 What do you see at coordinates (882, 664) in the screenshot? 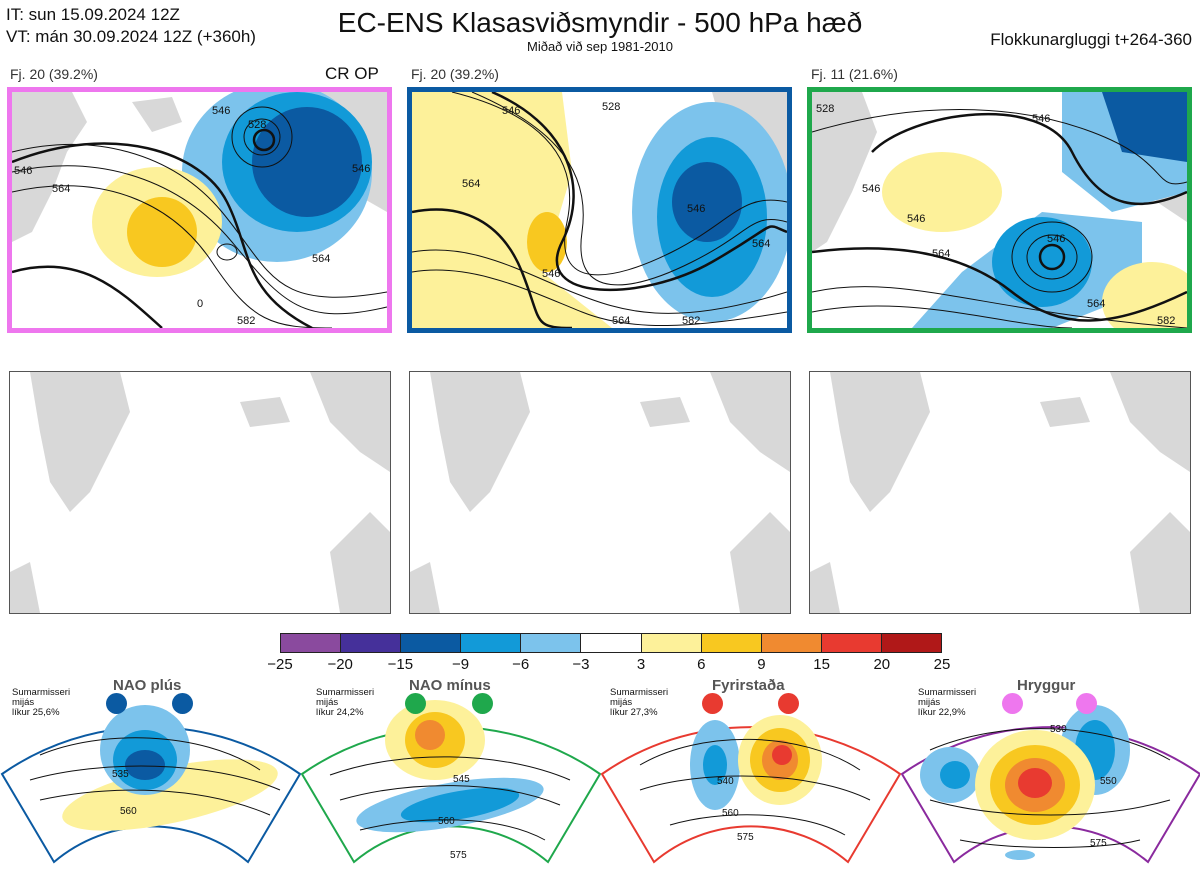
I see `colorbar-tick-label: 20` at bounding box center [882, 664].